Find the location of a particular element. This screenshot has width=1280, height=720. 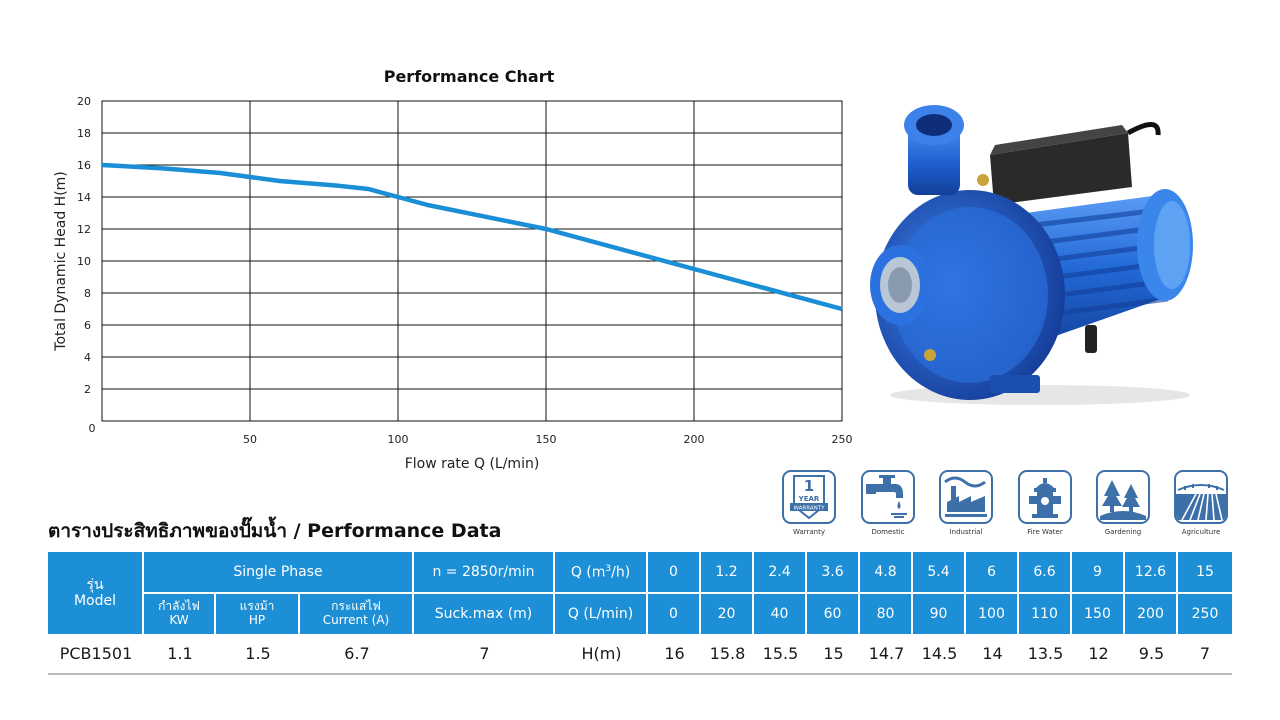

y-tick-label: 16 is located at coordinates (84, 165).